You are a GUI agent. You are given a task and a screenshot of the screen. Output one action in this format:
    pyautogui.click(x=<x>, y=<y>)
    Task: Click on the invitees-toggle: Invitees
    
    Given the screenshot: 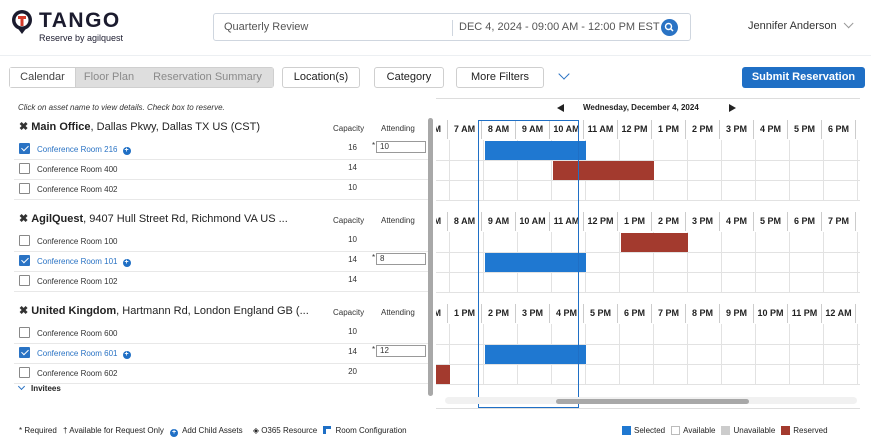 What is the action you would take?
    pyautogui.click(x=39, y=387)
    